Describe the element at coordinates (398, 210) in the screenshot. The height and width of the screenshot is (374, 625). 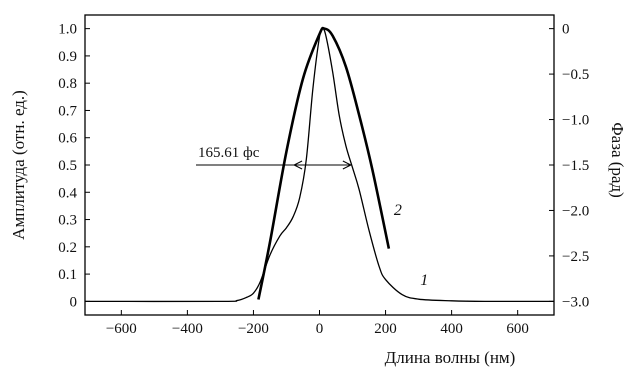
I see `curve-label-2: 2` at that location.